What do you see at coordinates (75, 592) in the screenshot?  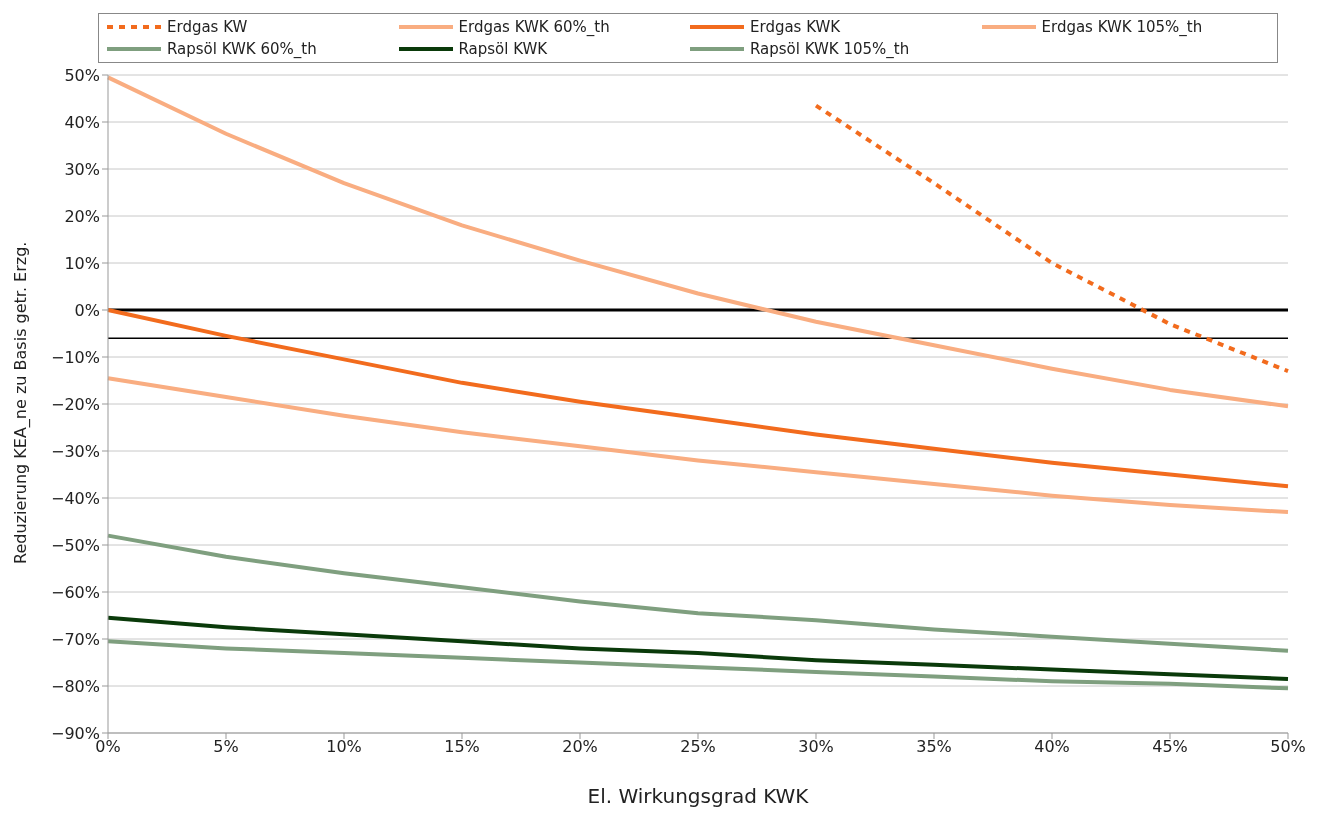 I see `y-tick-label: −60%` at bounding box center [75, 592].